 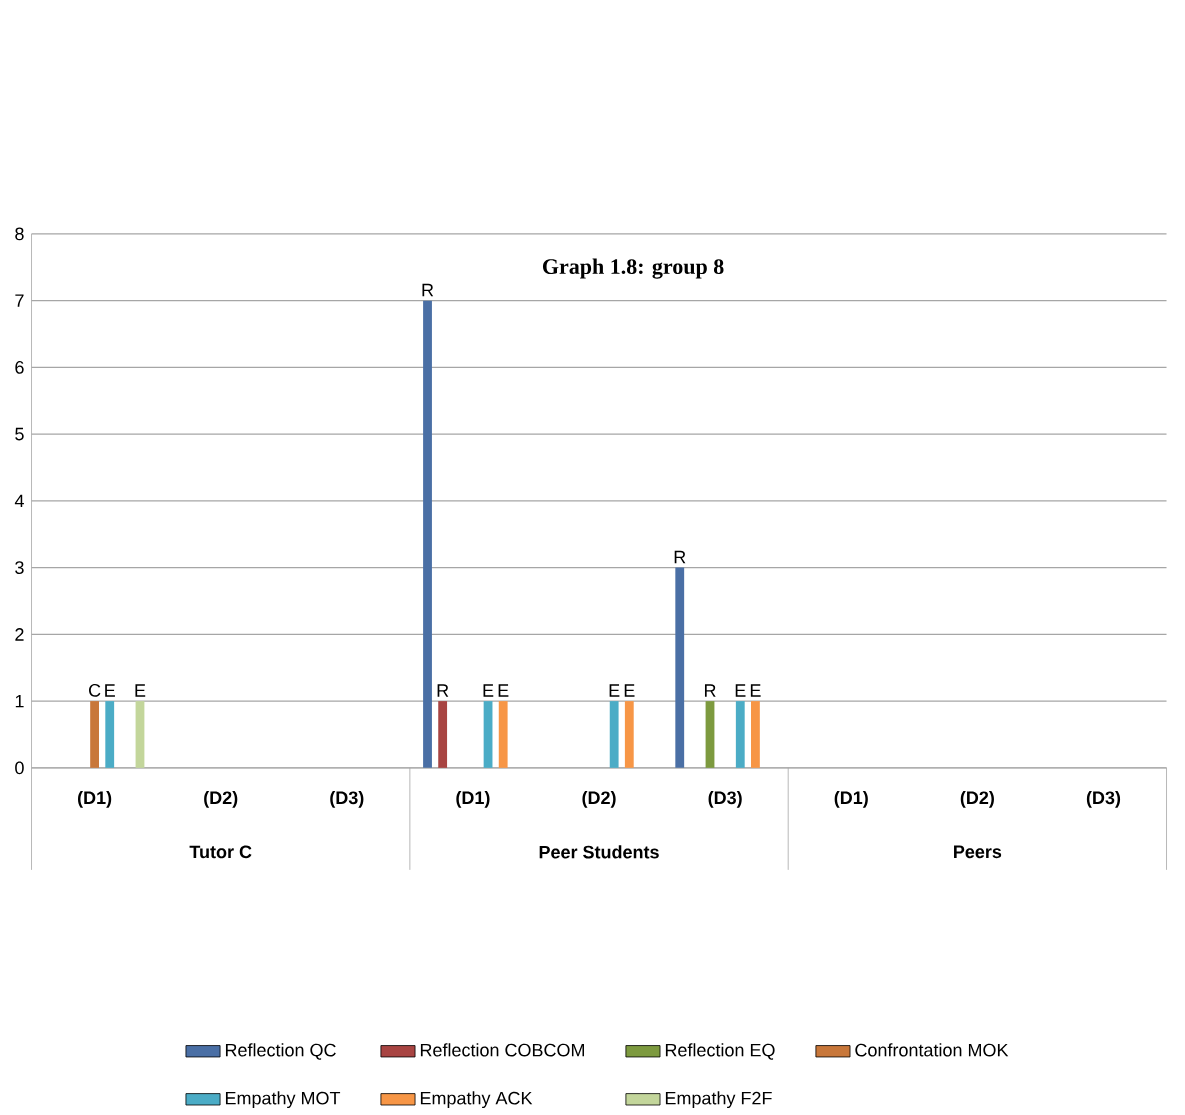 What do you see at coordinates (95, 690) in the screenshot?
I see `data-label: C` at bounding box center [95, 690].